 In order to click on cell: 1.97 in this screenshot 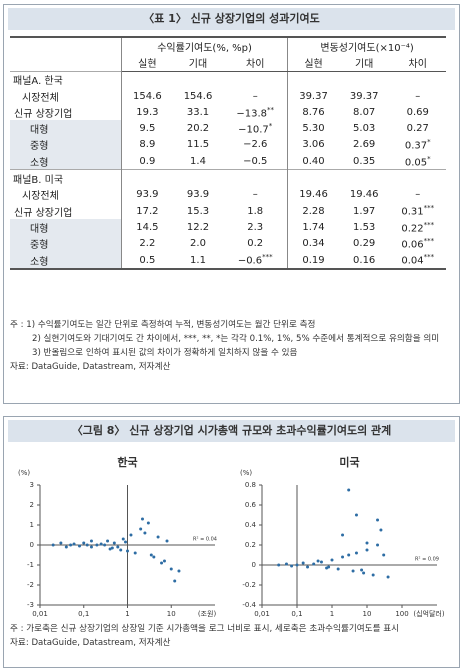, I will do `click(364, 211)`.